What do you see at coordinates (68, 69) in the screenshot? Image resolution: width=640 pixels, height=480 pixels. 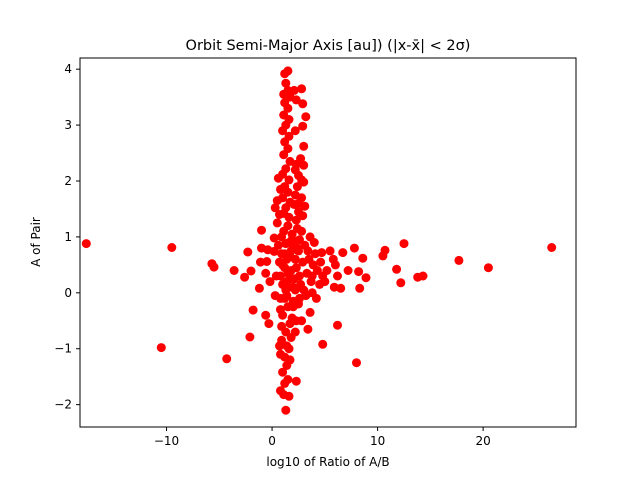 I see `y-tick-label: 4` at bounding box center [68, 69].